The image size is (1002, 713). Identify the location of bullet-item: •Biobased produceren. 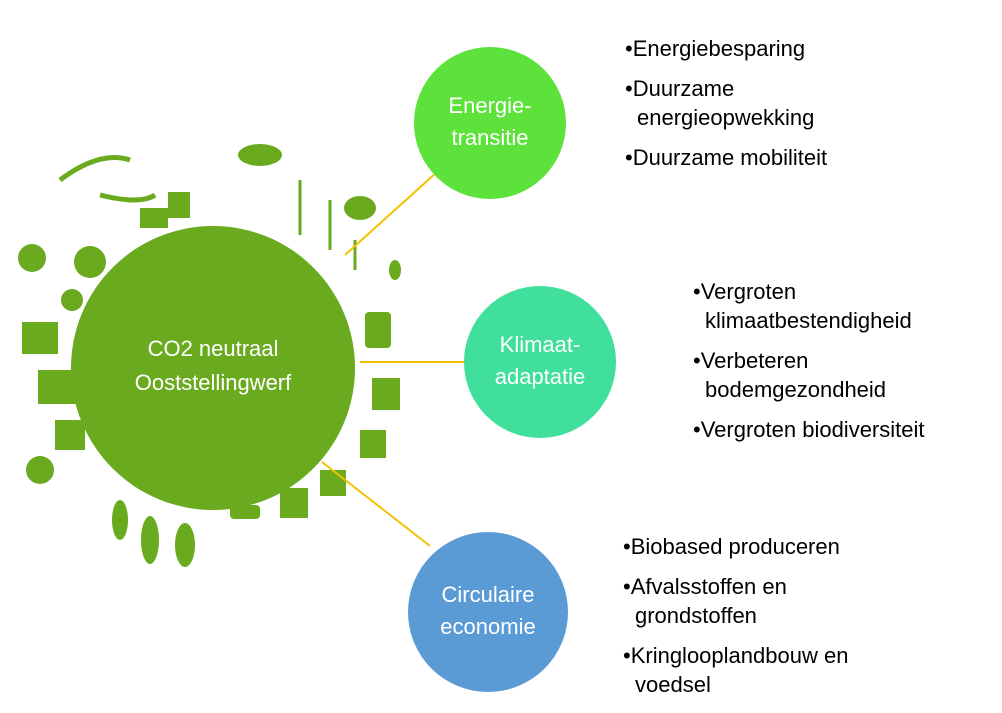
(731, 546).